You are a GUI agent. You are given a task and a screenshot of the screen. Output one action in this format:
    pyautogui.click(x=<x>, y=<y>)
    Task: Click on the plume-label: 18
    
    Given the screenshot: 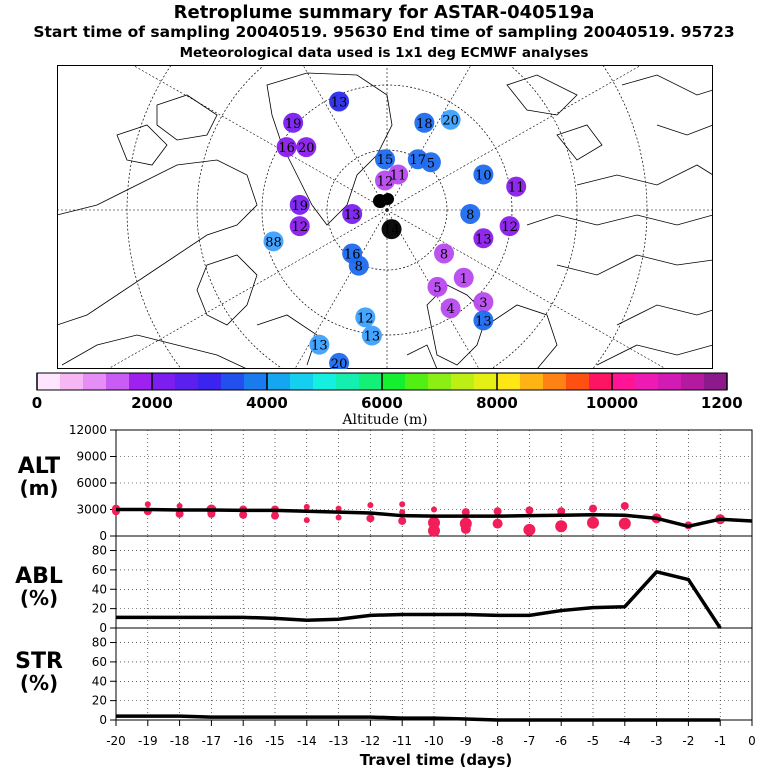 What is the action you would take?
    pyautogui.click(x=424, y=124)
    